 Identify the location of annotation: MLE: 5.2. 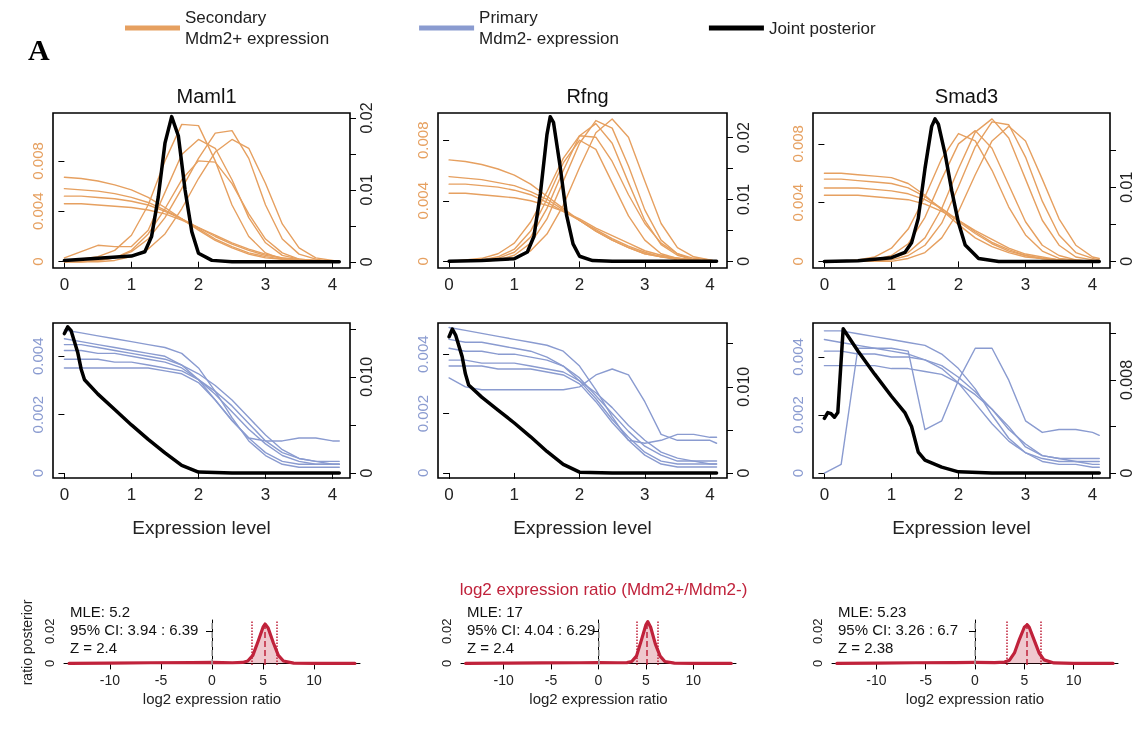
(100, 611).